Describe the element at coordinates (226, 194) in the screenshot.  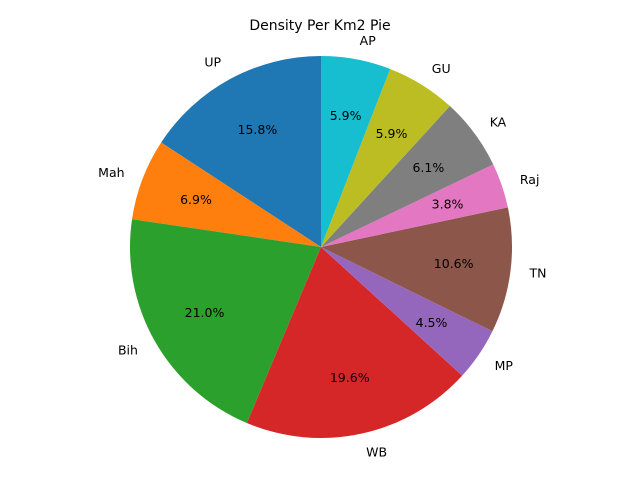
I see `pie-slice-mah` at that location.